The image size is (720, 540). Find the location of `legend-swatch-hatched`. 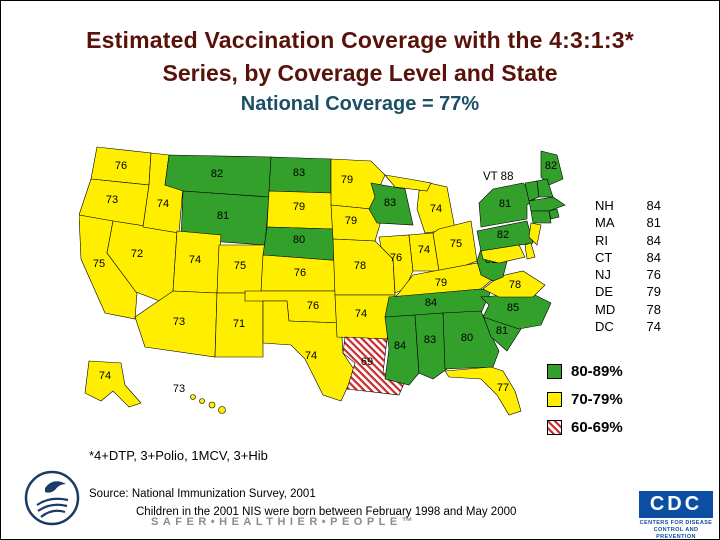

legend-swatch-hatched is located at coordinates (554, 427).